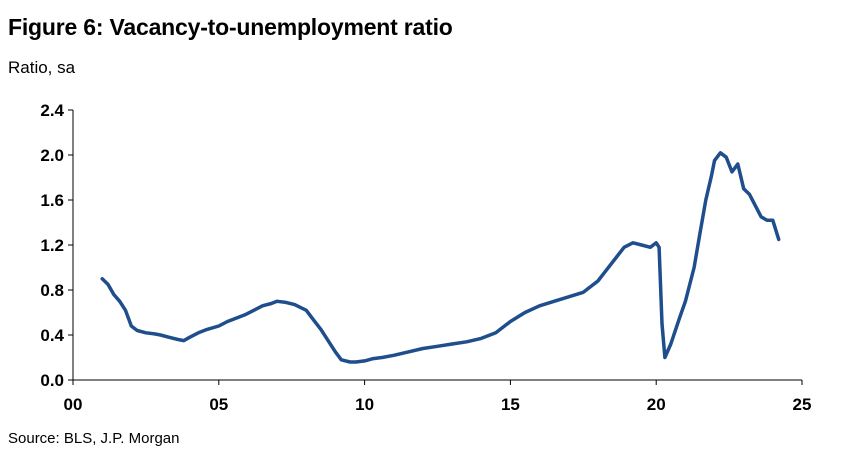 The height and width of the screenshot is (460, 852). Describe the element at coordinates (510, 404) in the screenshot. I see `x-tick-label: 15` at that location.